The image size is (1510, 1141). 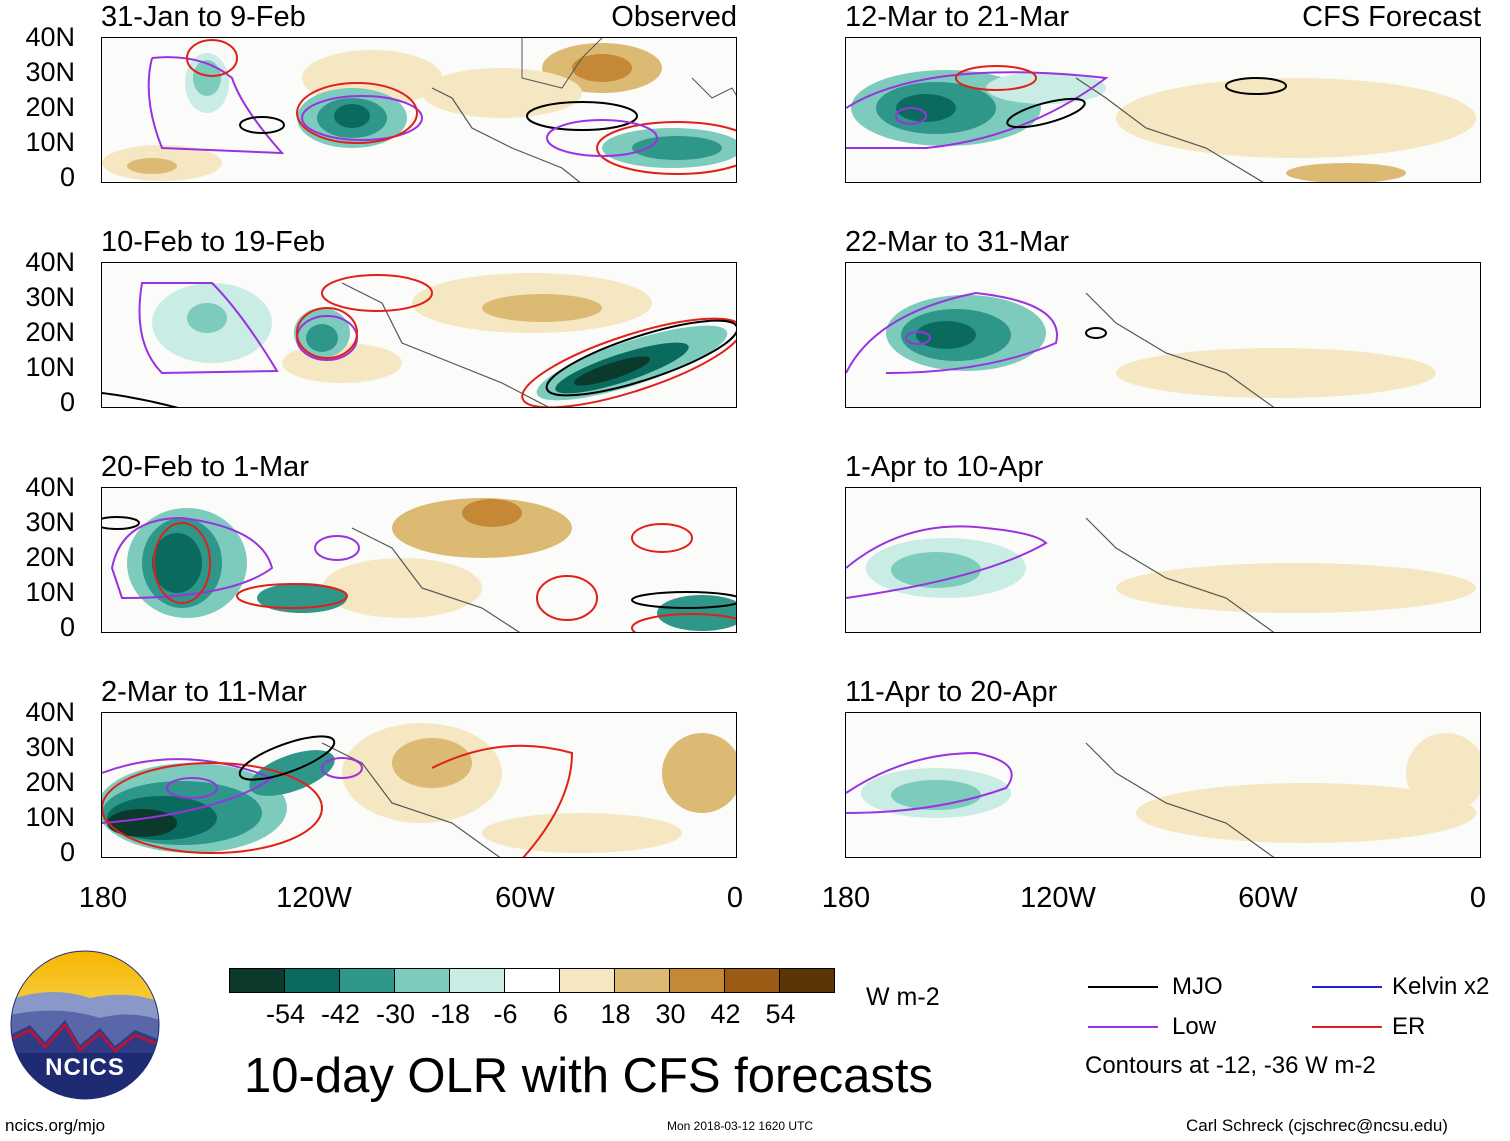 I want to click on main-title: 10-day OLR with CFS forecasts, so click(x=588, y=1076).